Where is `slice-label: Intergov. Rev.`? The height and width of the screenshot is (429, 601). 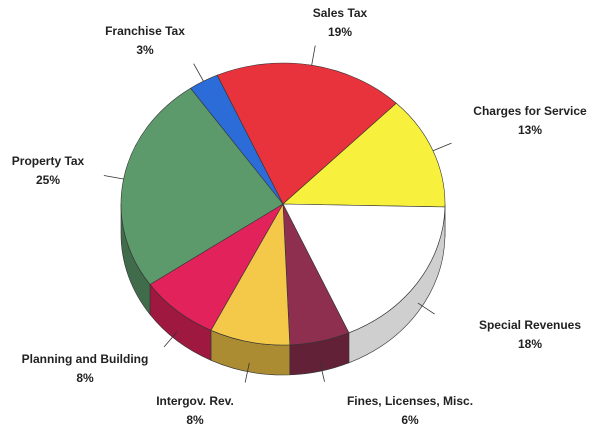 slice-label: Intergov. Rev. is located at coordinates (195, 401).